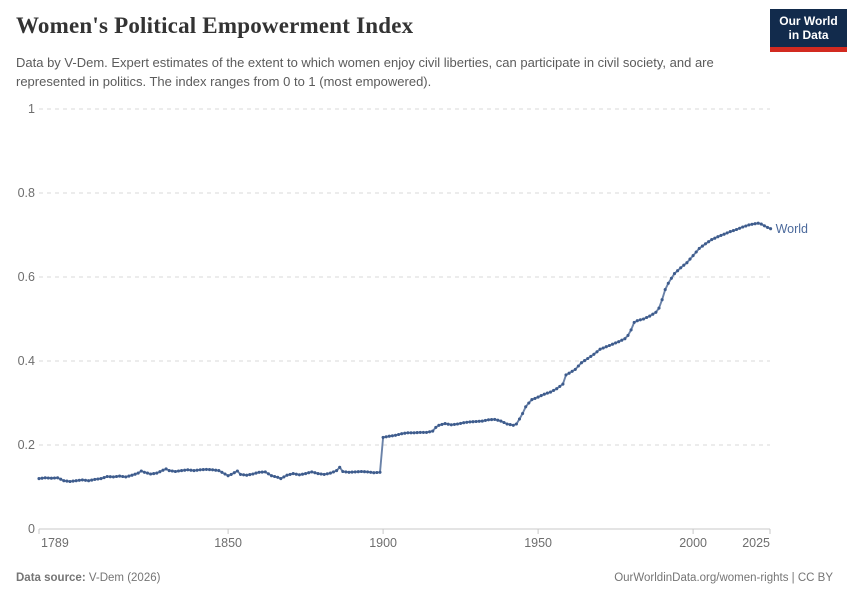  What do you see at coordinates (808, 30) in the screenshot?
I see `owid-logo: Our World in Data` at bounding box center [808, 30].